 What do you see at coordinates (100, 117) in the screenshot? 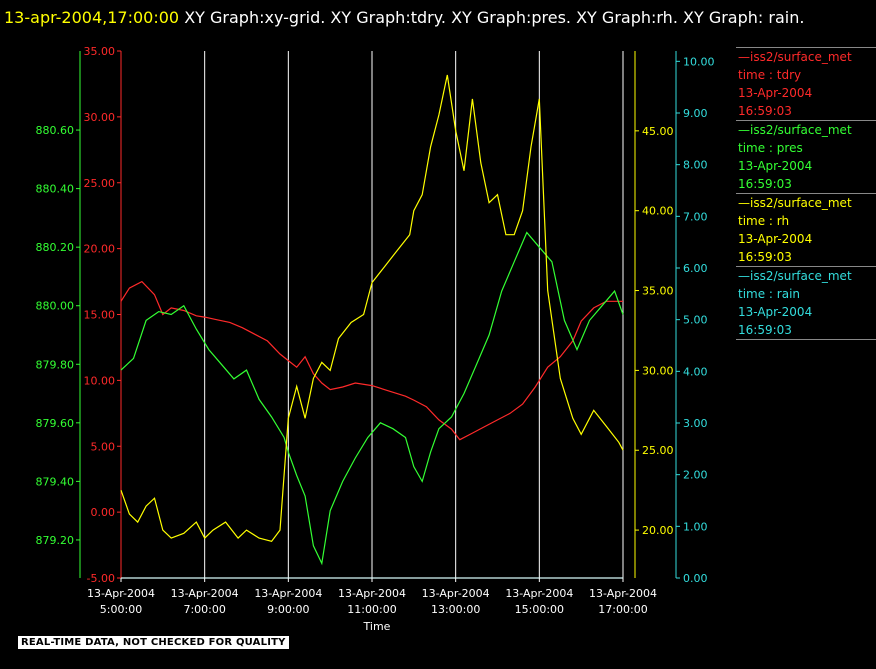
I see `tdry-y-tick-label: 30.00` at bounding box center [100, 117].